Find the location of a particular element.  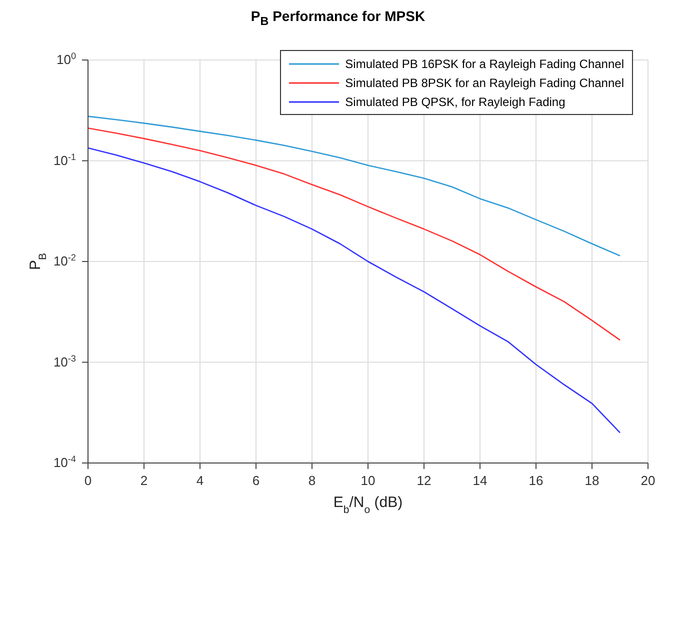

x-tick-label: 6 is located at coordinates (256, 480).